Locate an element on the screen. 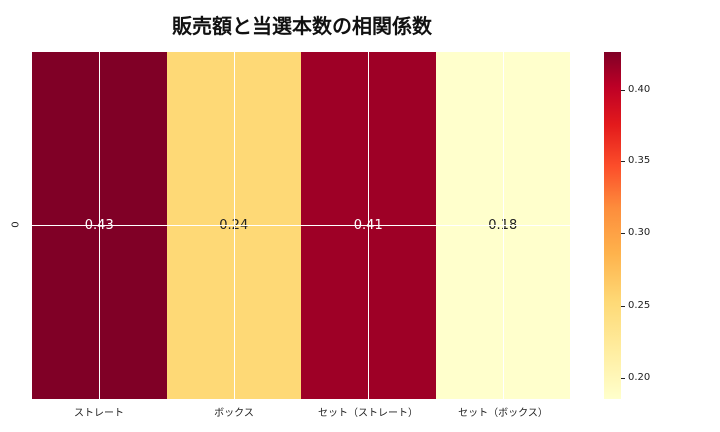 The width and height of the screenshot is (720, 432). colorbar-tick-label: 0.25 is located at coordinates (639, 305).